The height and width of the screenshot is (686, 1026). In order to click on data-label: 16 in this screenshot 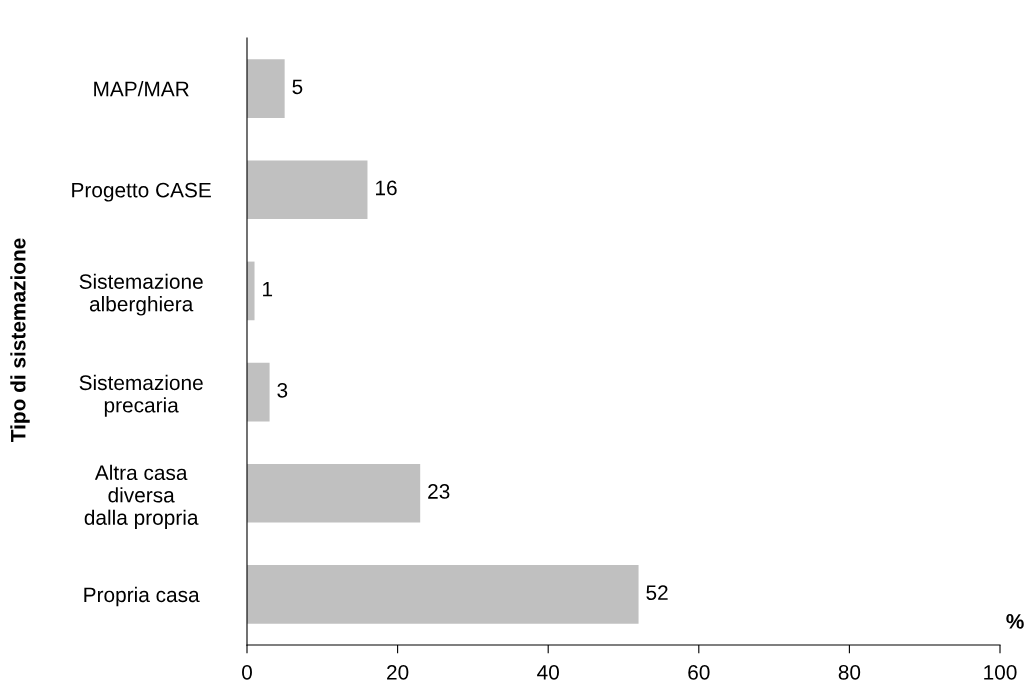, I will do `click(386, 188)`.